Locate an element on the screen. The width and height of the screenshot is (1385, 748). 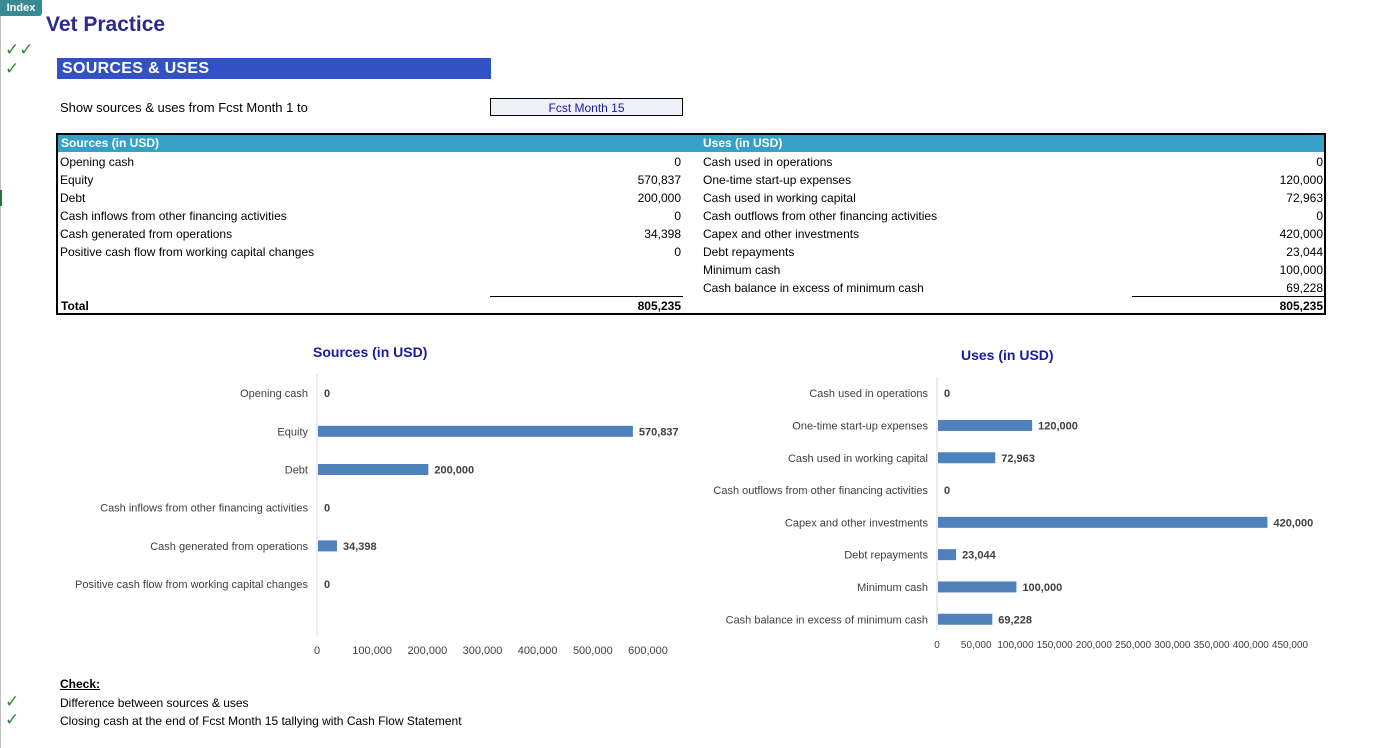
category-label: Cash used in operations is located at coordinates (868, 394).